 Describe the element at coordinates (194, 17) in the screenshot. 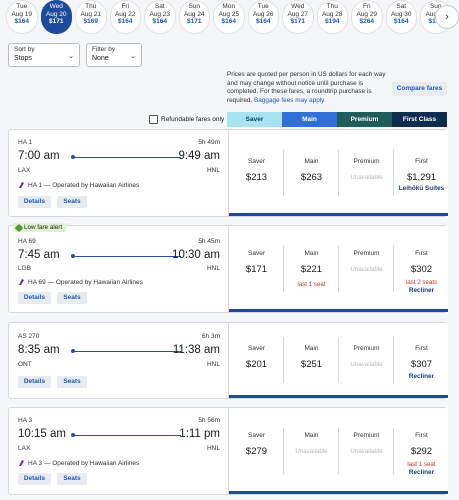

I see `date-item: Sun Aug 24 $171` at that location.